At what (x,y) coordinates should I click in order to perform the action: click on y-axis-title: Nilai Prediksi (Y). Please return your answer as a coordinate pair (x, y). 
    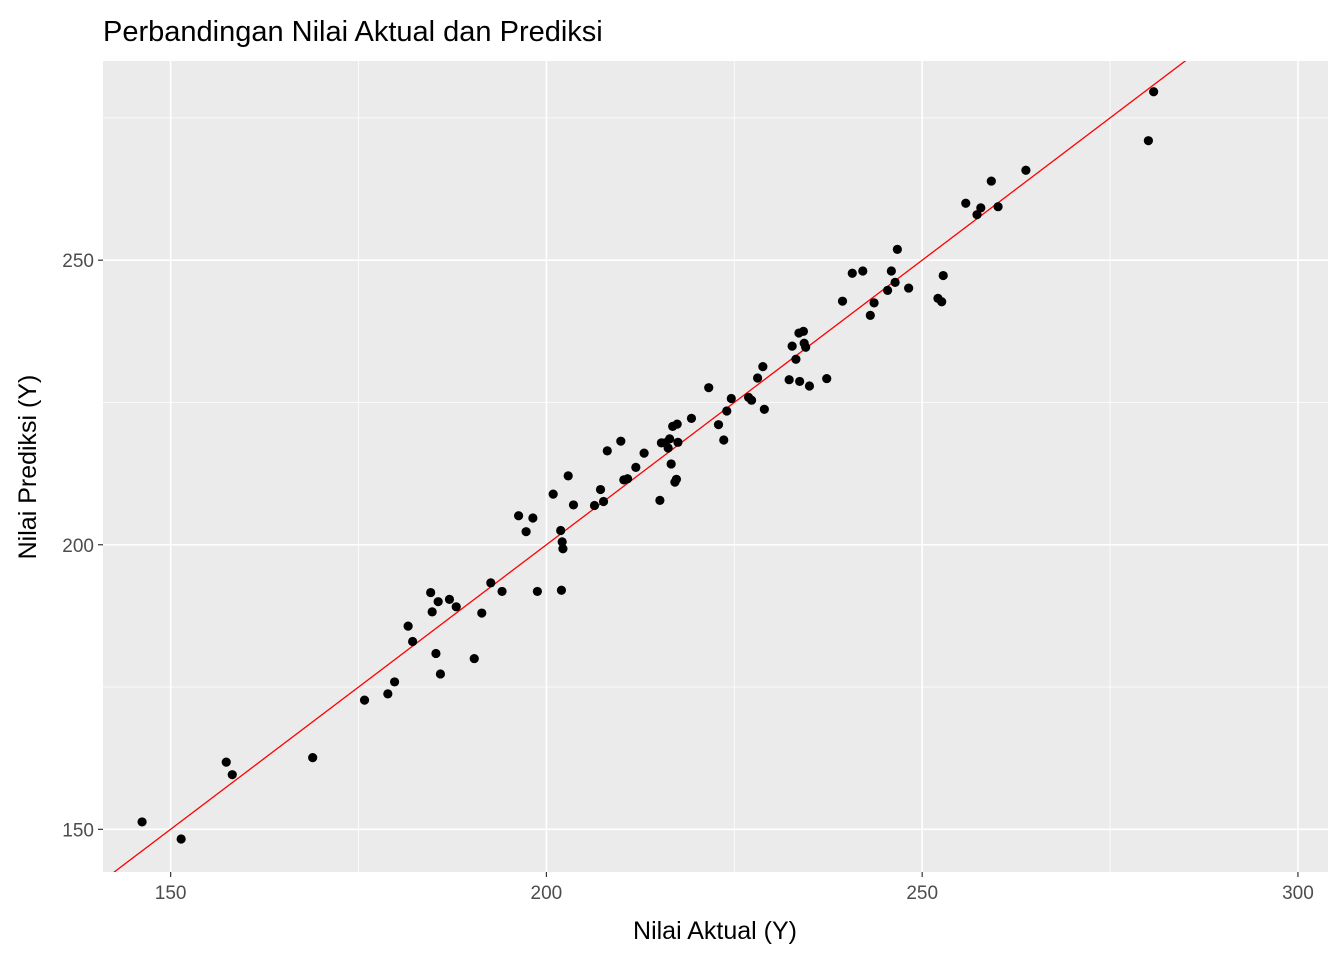
    Looking at the image, I should click on (28, 467).